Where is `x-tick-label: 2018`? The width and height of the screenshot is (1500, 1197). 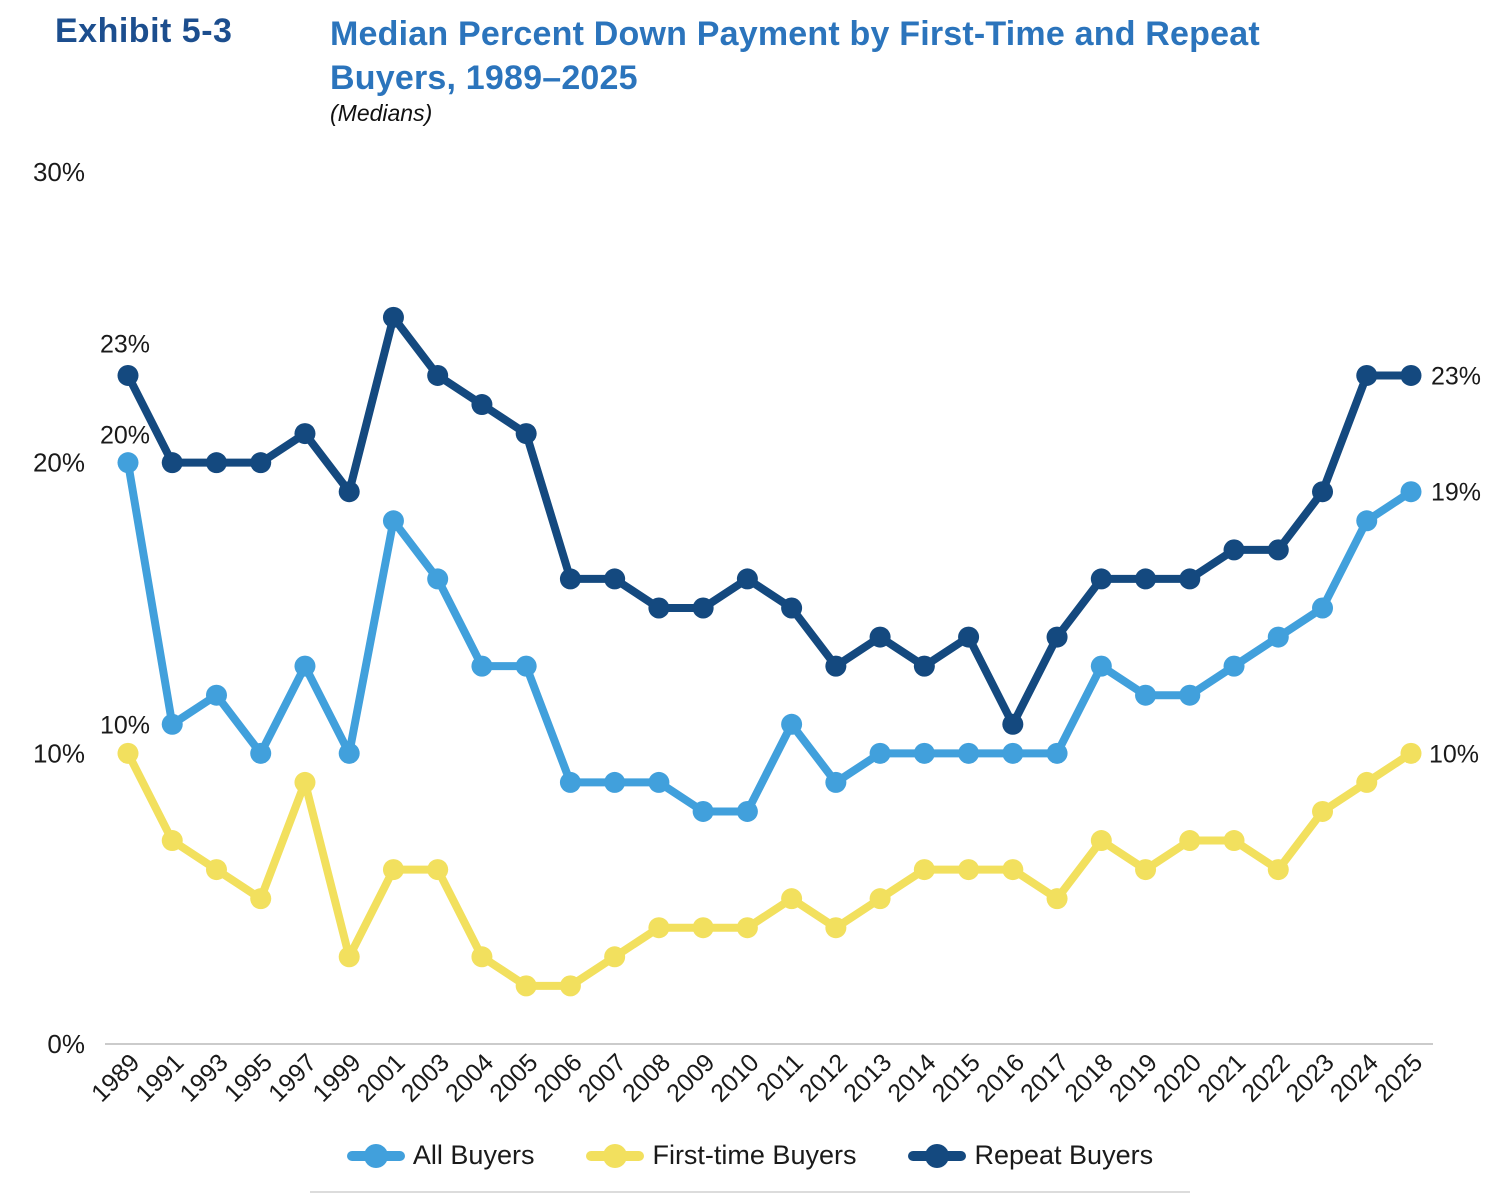 x-tick-label: 2018 is located at coordinates (1088, 1077).